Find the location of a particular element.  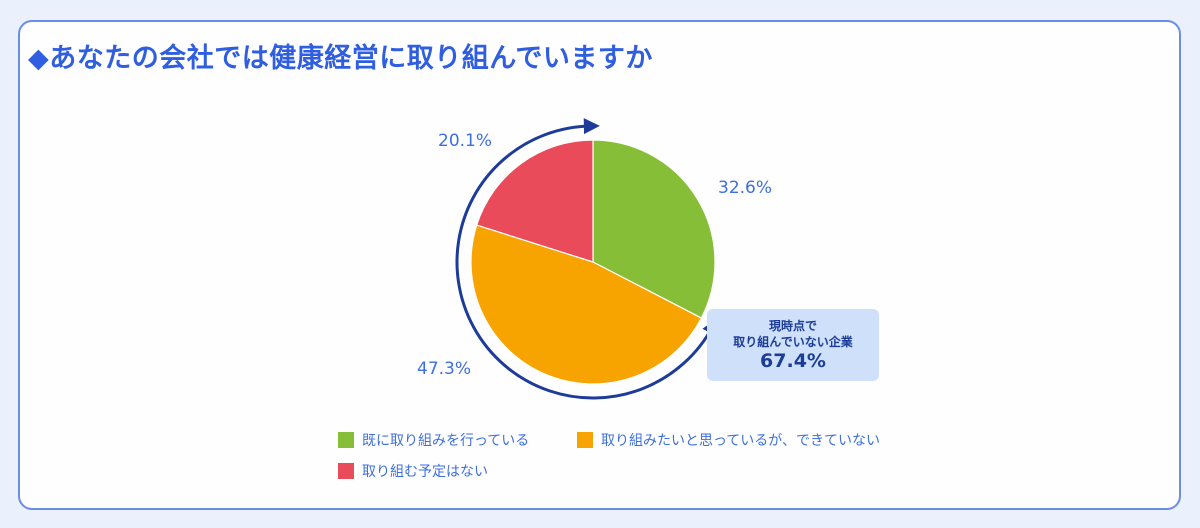

legend-item-engaged: 既に取り組みを行っている is located at coordinates (433, 440).